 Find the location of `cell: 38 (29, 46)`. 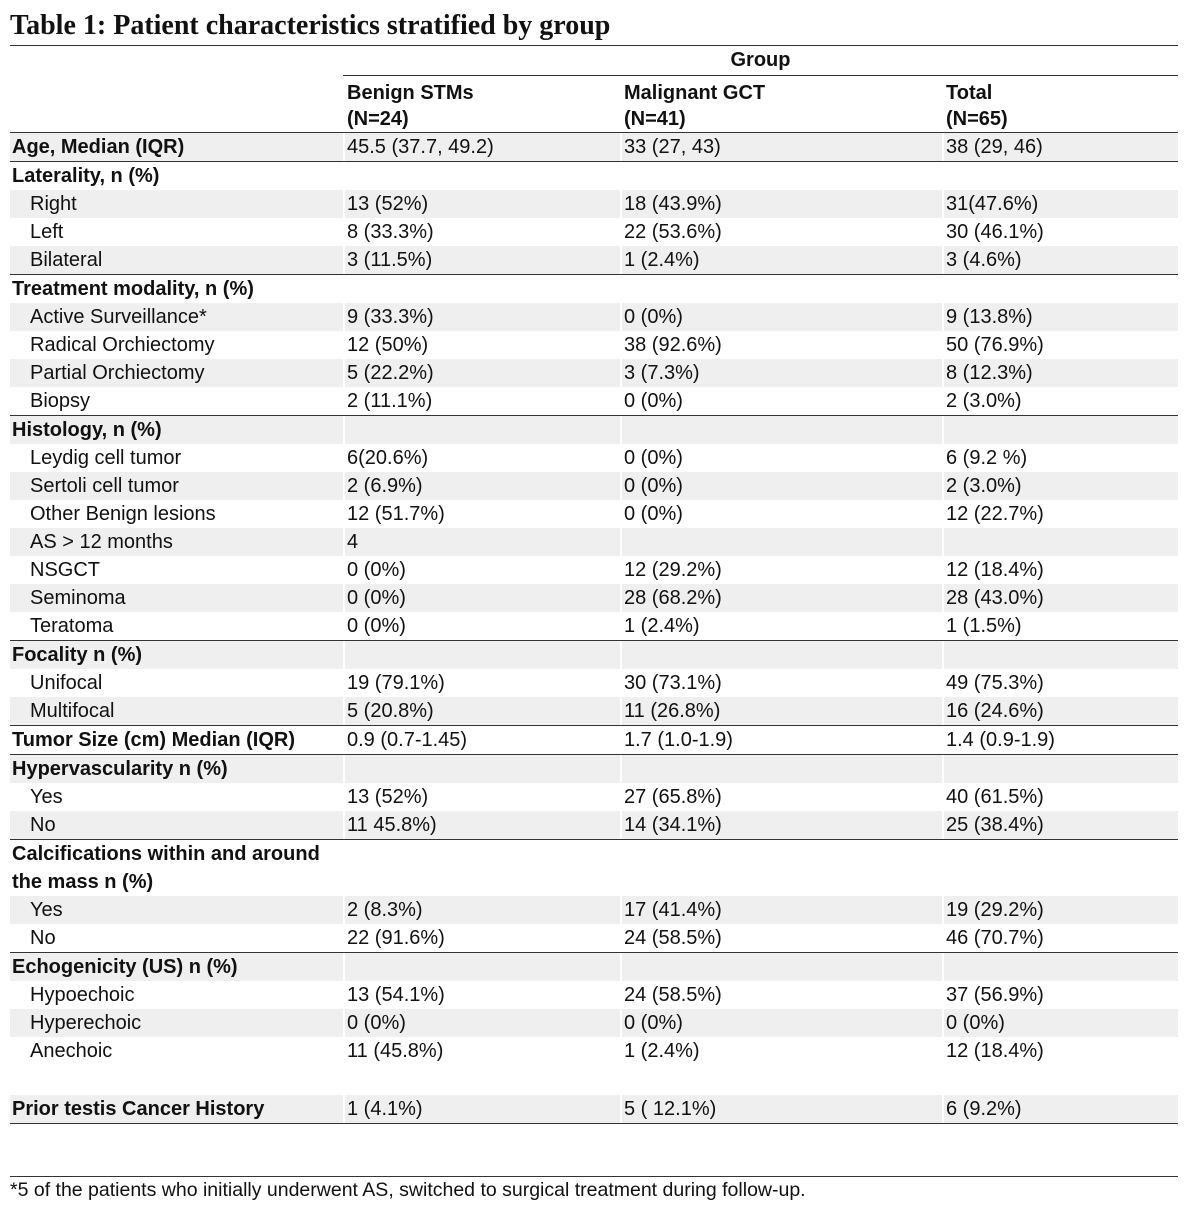

cell: 38 (29, 46) is located at coordinates (1061, 147).